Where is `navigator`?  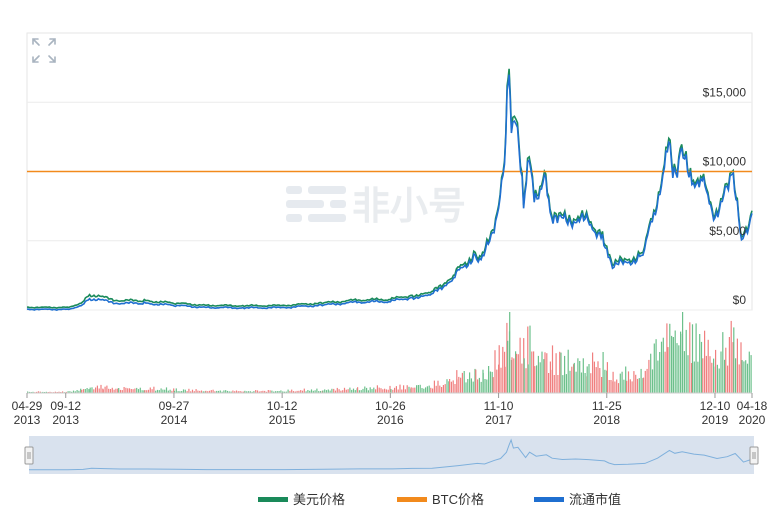 navigator is located at coordinates (391, 455).